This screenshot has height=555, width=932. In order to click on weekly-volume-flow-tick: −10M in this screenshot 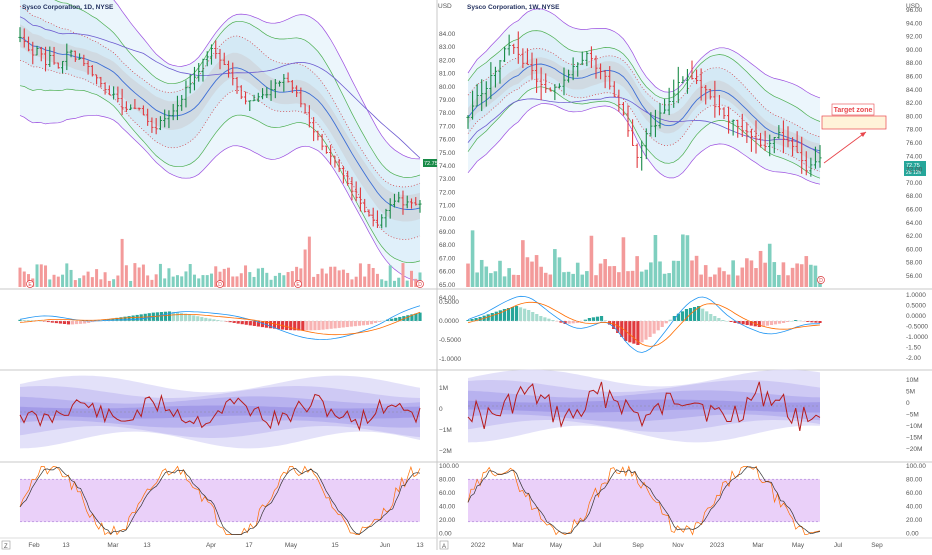, I will do `click(914, 426)`.